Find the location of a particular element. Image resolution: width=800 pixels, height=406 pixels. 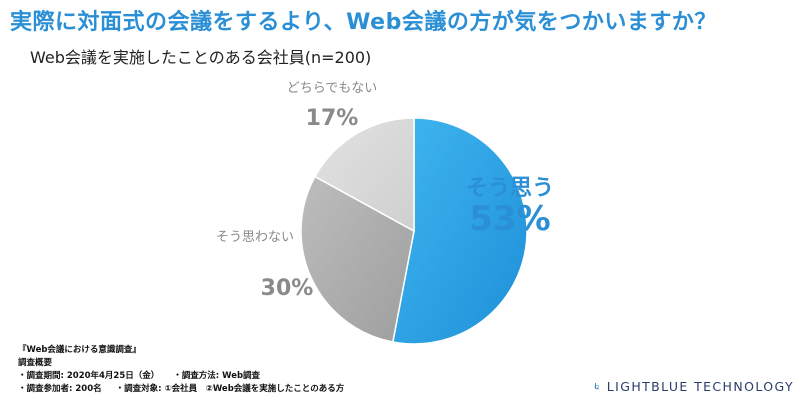

survey-method: ・調査方法: Web調査 is located at coordinates (217, 376).